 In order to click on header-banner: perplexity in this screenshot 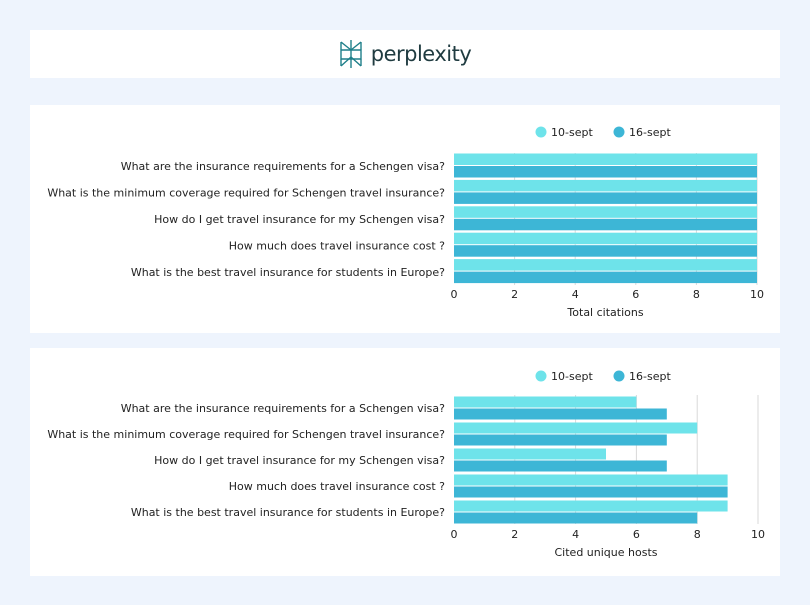, I will do `click(405, 54)`.